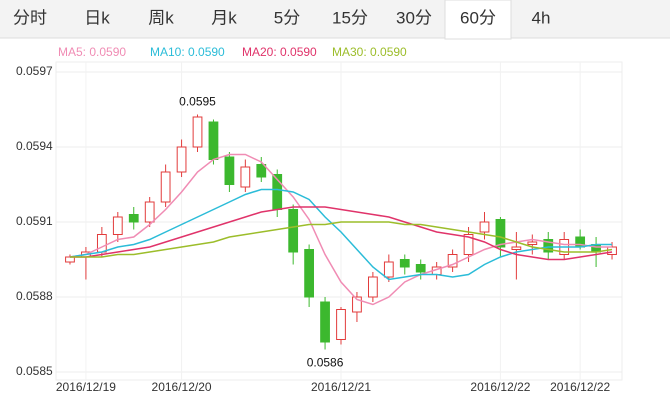 The image size is (670, 400). Describe the element at coordinates (34, 221) in the screenshot. I see `y-tick-label: 0.0591` at that location.